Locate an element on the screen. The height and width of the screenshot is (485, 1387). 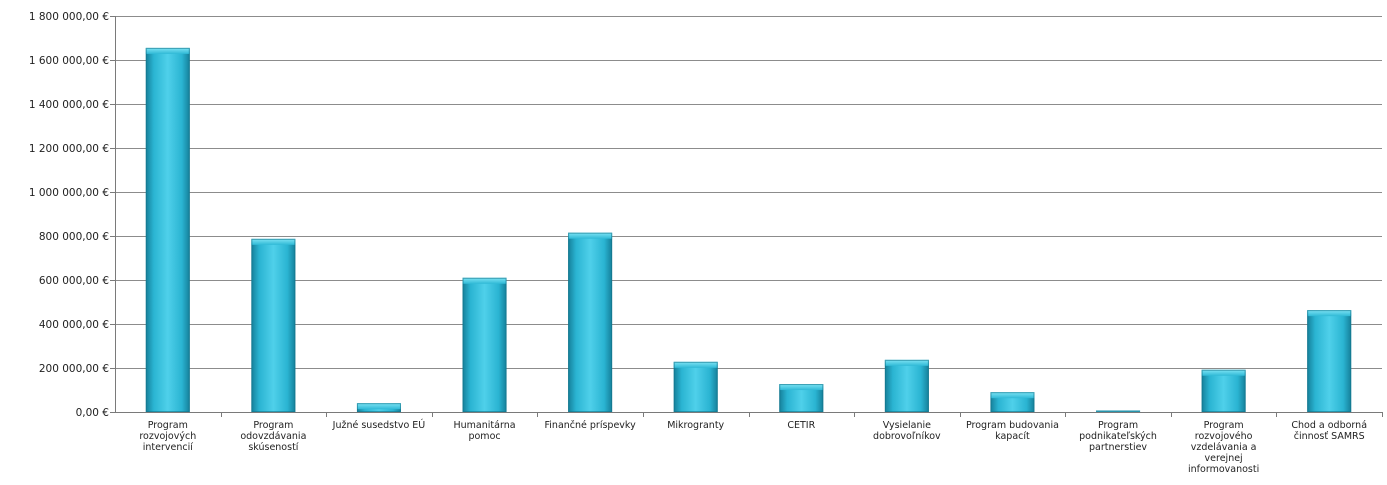
y-tick-label: 0,00 € is located at coordinates (92, 413).